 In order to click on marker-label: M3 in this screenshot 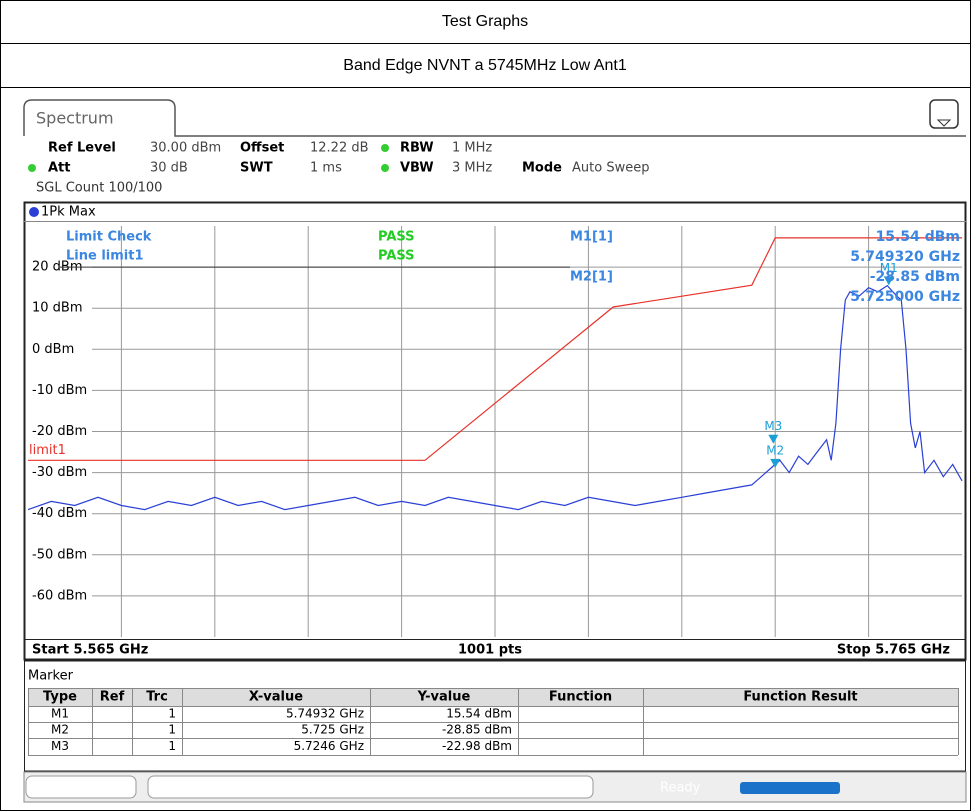, I will do `click(773, 426)`.